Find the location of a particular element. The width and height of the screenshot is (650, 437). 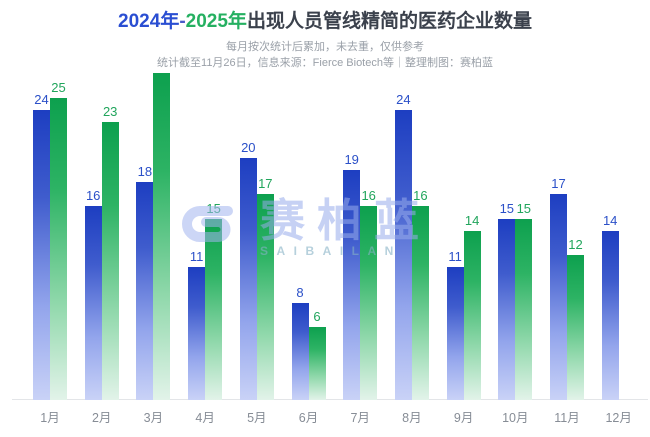

bar-value-label-2025-8月: 16 is located at coordinates (420, 196).